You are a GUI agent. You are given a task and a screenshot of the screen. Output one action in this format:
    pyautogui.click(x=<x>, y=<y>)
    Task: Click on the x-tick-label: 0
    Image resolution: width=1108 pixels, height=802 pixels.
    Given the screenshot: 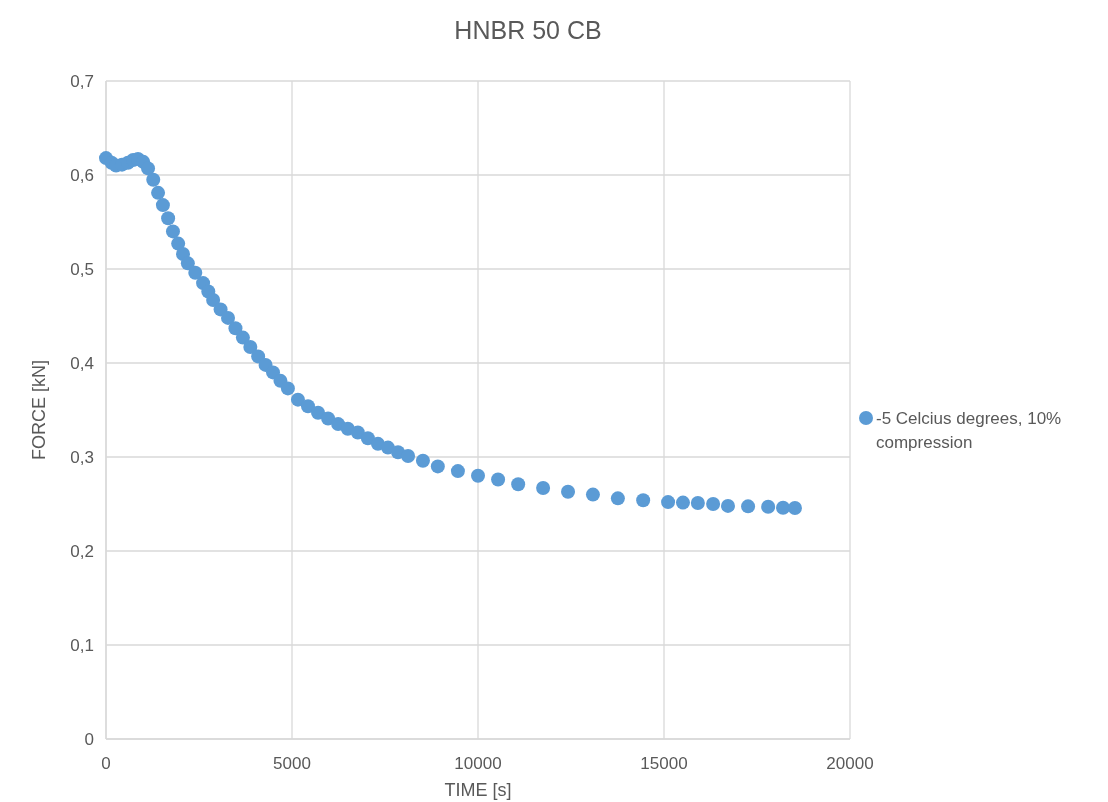 What is the action you would take?
    pyautogui.click(x=106, y=763)
    